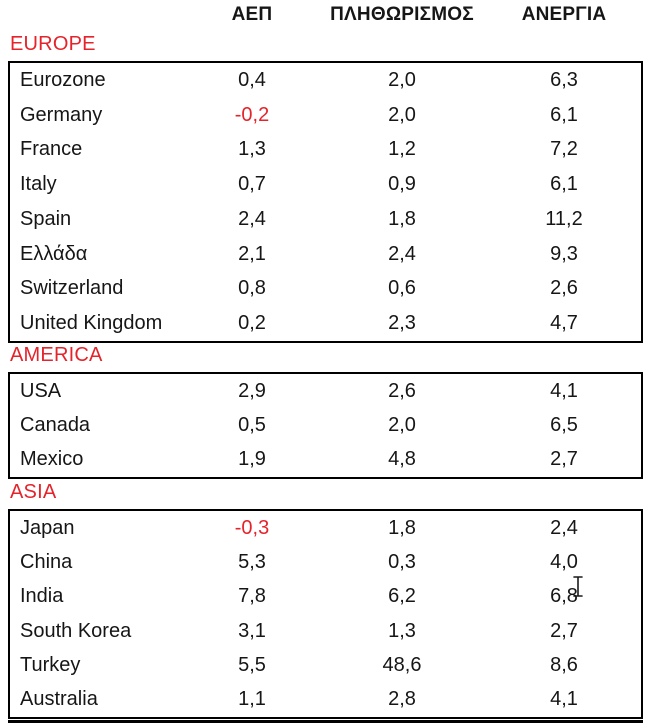  Describe the element at coordinates (325, 289) in the screenshot. I see `table-row: Switzerland 0,8 0,6 2,6` at that location.